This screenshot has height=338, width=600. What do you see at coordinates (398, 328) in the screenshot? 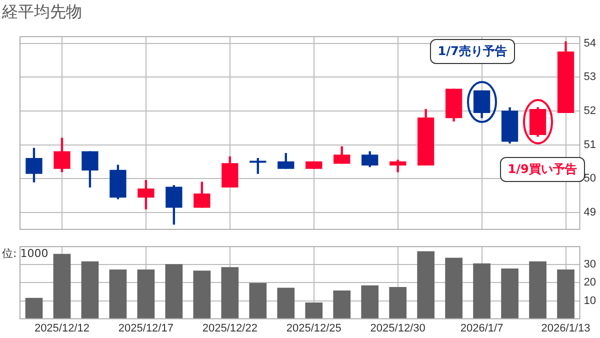
I see `x-tick-label: 2025/12/30` at bounding box center [398, 328].